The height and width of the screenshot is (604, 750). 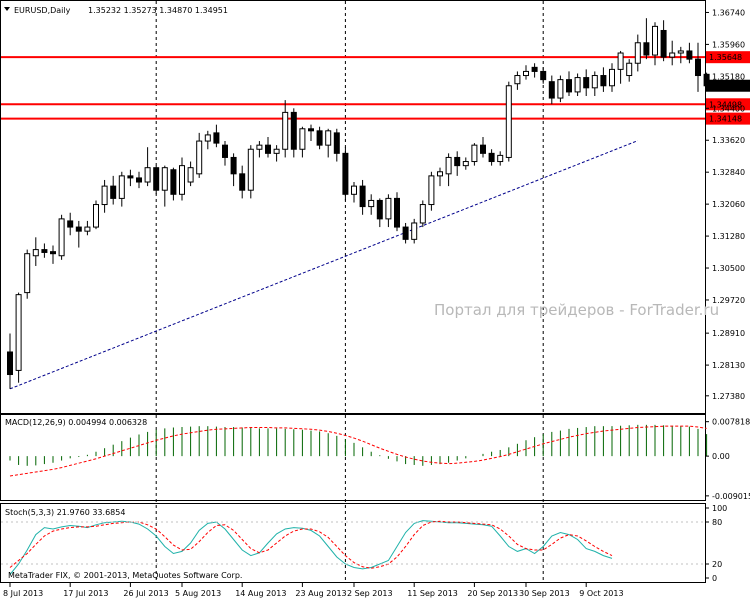 I want to click on stoch-signal-line, so click(x=311, y=544).